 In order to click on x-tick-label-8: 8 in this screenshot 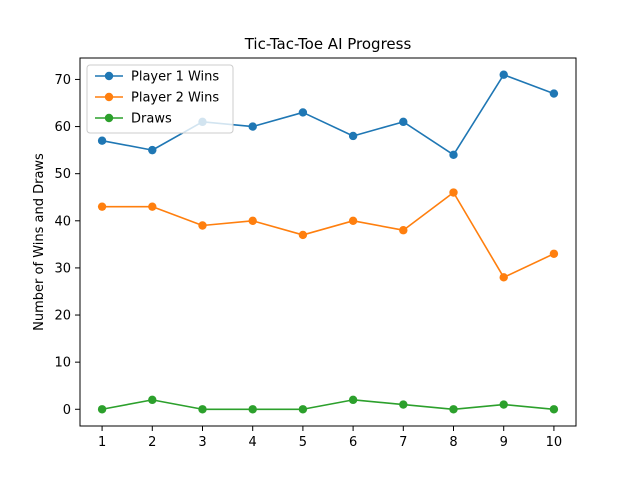, I will do `click(453, 442)`.